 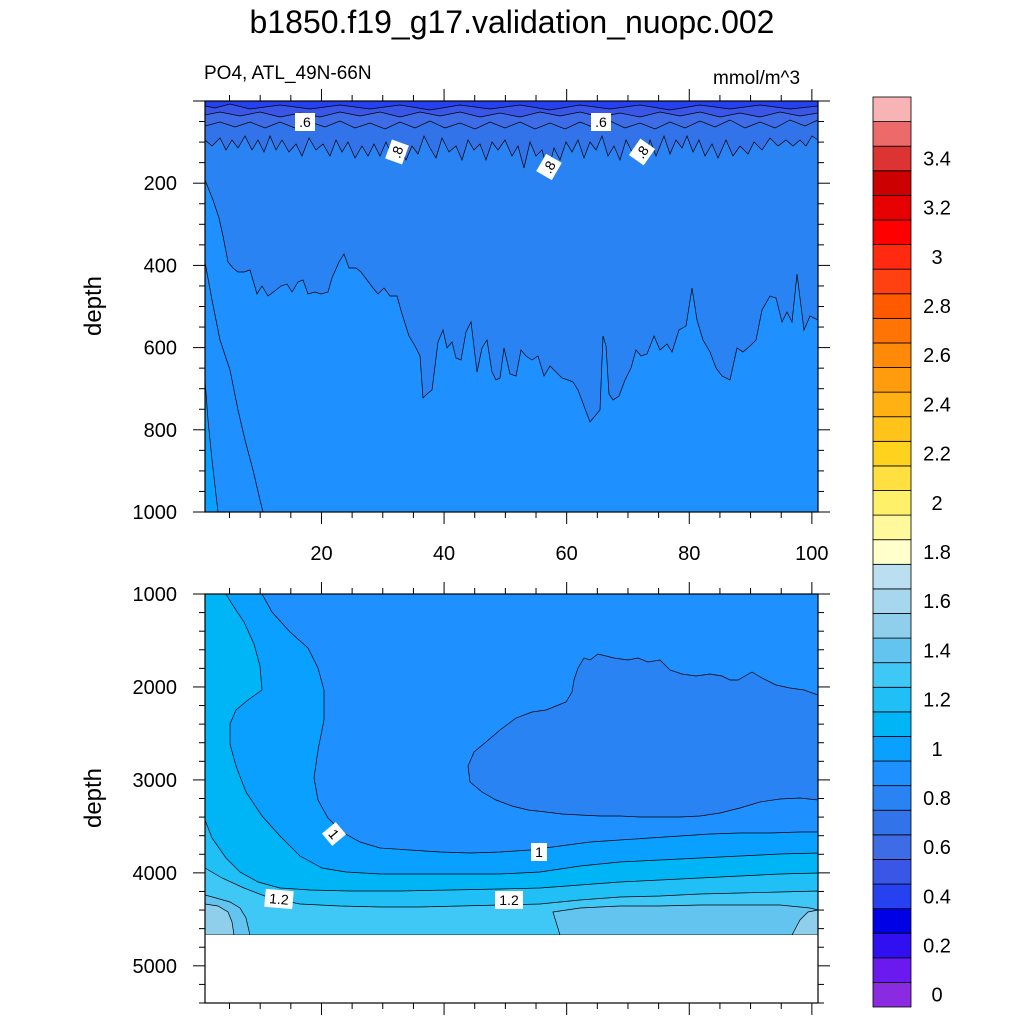 I want to click on colorbar-label: 1.2, so click(x=937, y=701).